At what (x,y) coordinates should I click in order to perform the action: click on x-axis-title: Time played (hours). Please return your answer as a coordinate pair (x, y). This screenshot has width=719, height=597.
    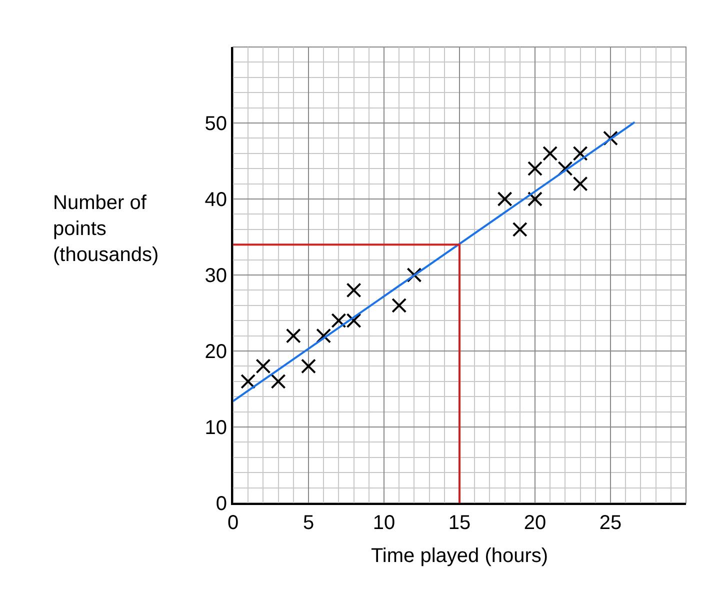
    Looking at the image, I should click on (459, 556).